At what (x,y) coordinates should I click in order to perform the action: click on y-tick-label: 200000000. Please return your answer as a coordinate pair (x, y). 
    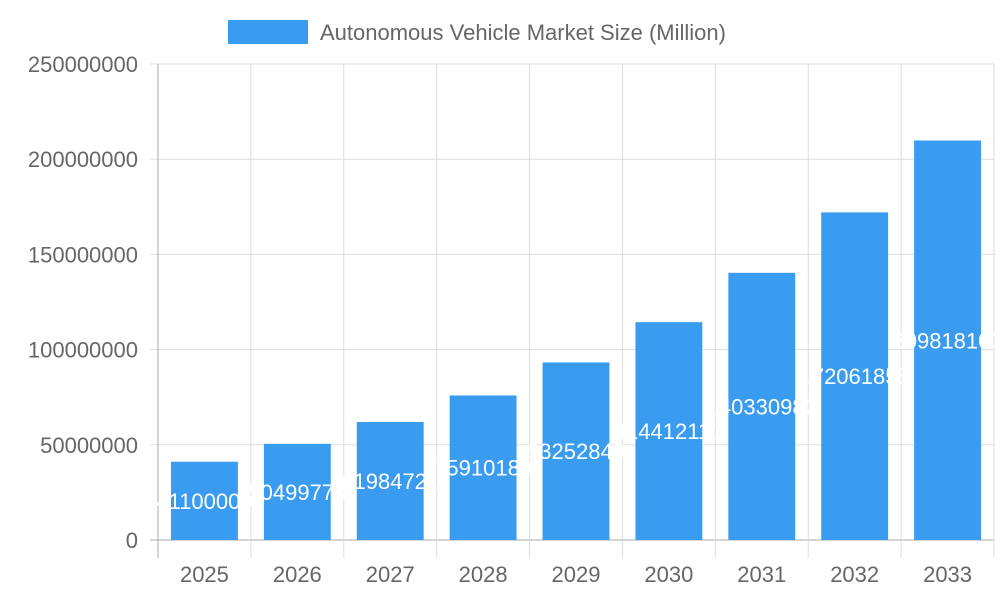
    Looking at the image, I should click on (83, 159).